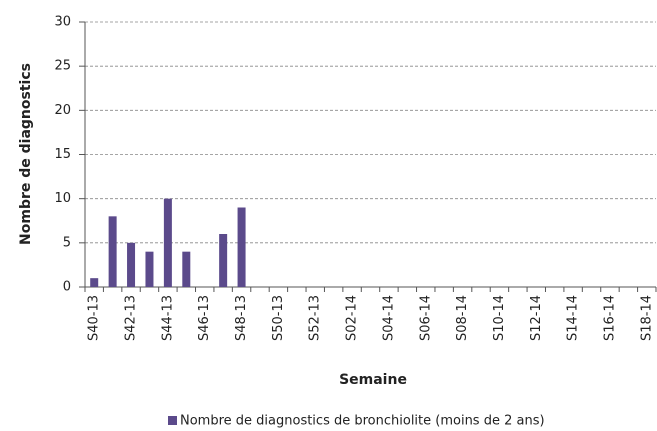 Image resolution: width=657 pixels, height=431 pixels. Describe the element at coordinates (62, 110) in the screenshot. I see `y-tick-label: 20` at that location.